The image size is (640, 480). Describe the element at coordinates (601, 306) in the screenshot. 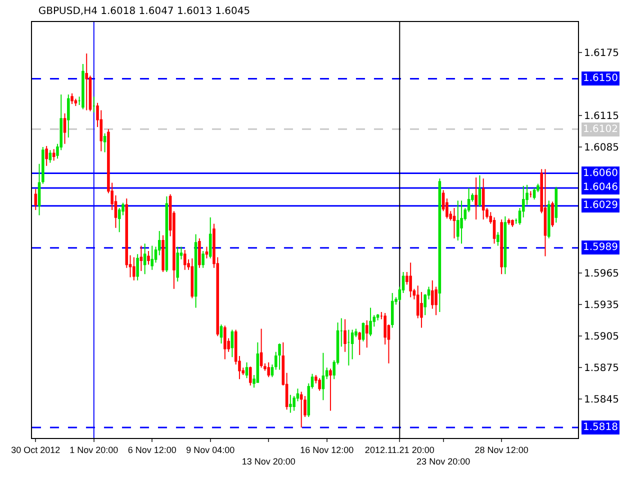

I see `y-tick-label: 1.5935` at that location.